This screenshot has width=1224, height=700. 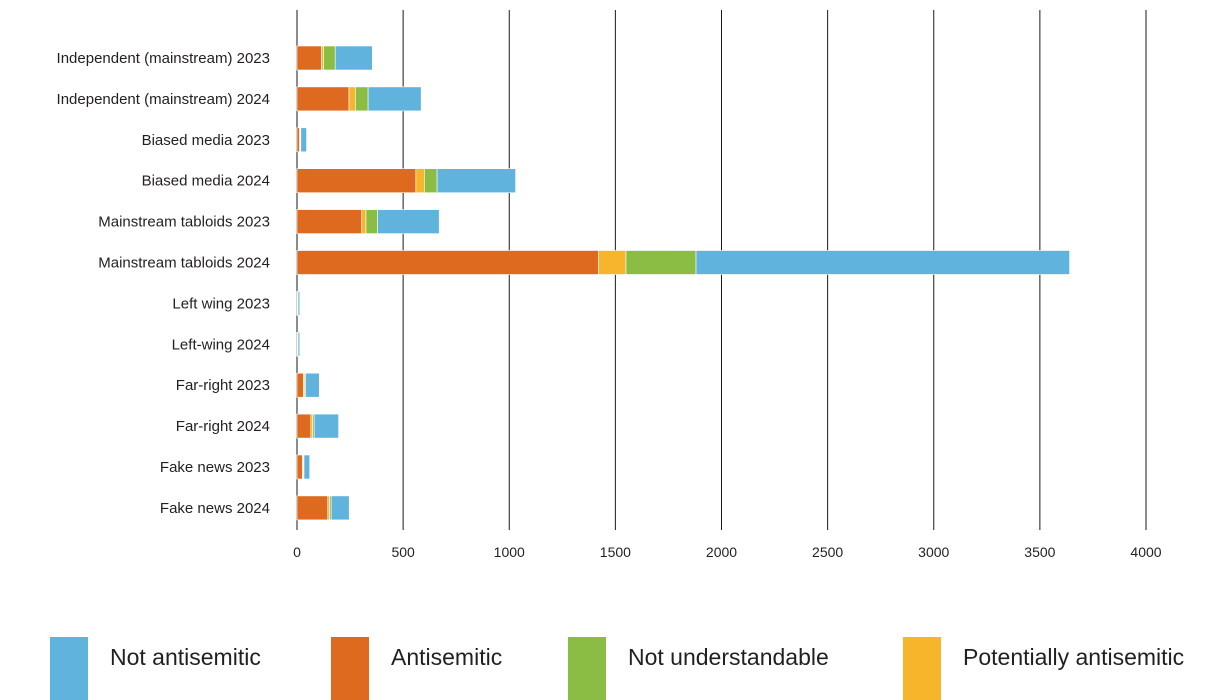 I want to click on category-label: Far-right 2023, so click(x=223, y=385).